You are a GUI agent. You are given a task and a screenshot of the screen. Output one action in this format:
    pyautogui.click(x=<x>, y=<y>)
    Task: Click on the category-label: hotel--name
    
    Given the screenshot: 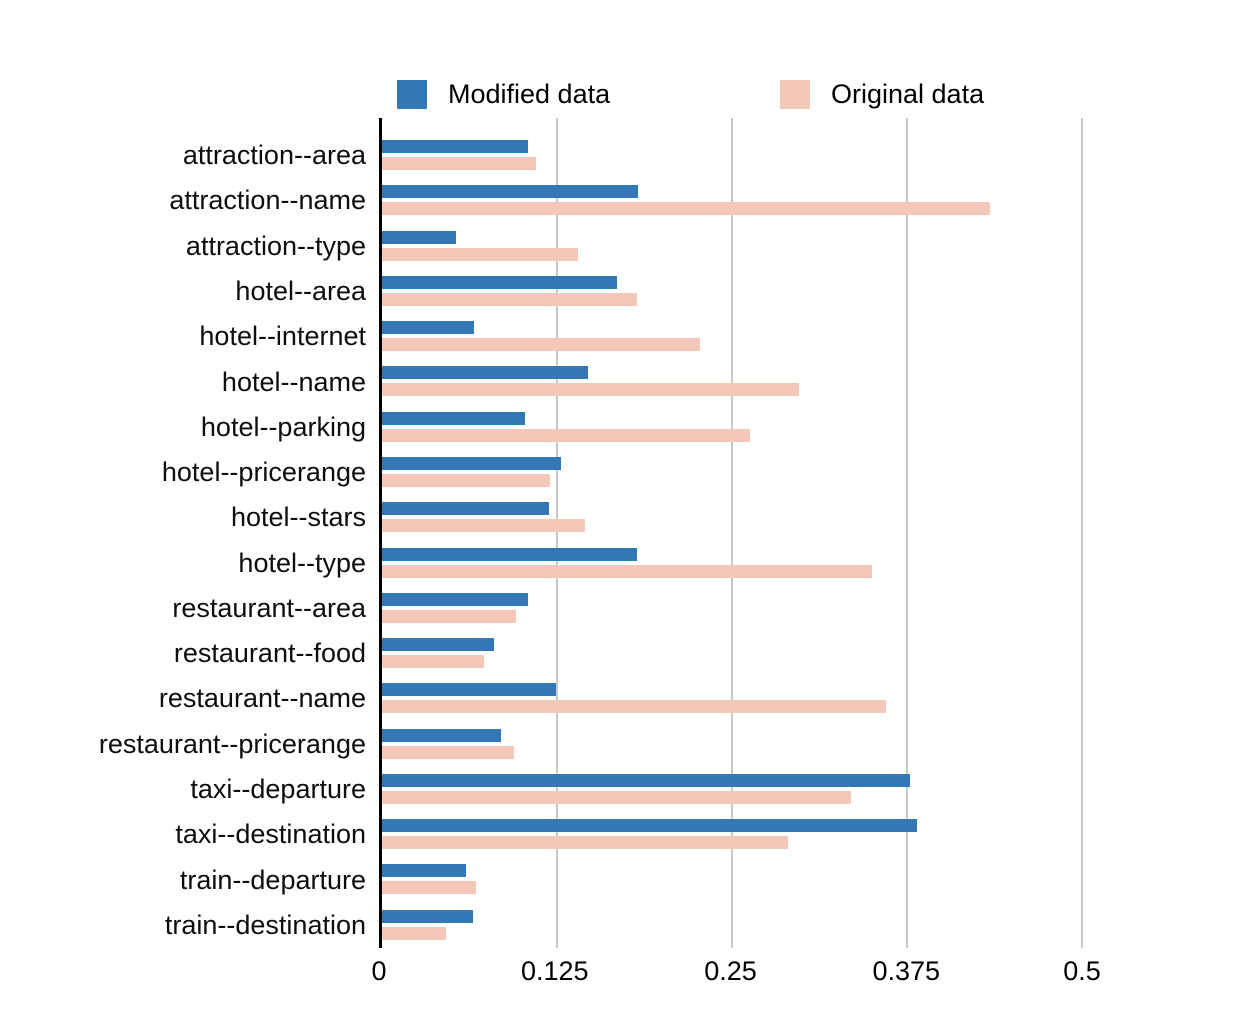 What is the action you would take?
    pyautogui.click(x=293, y=381)
    